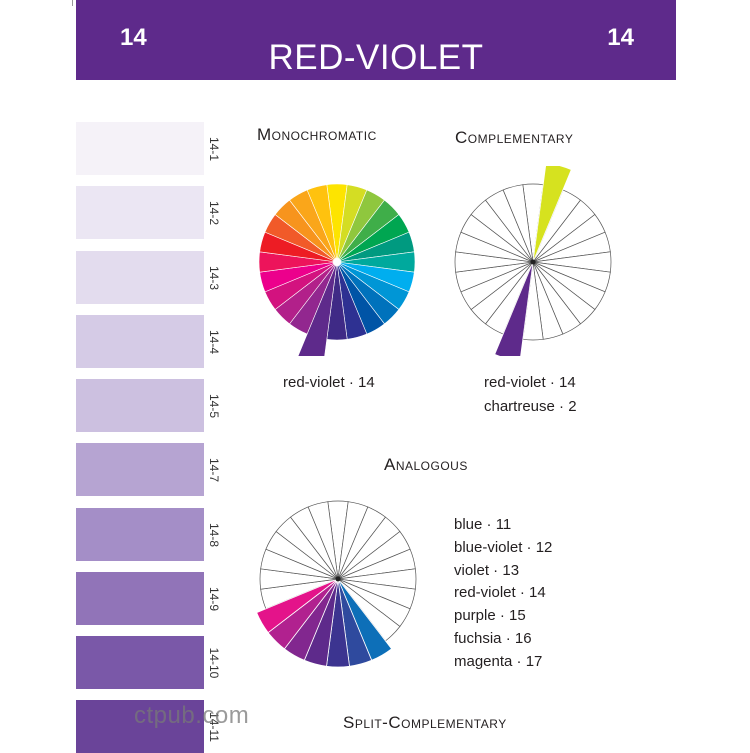 The image size is (750, 753). I want to click on analogous-color-wheel, so click(336, 584).